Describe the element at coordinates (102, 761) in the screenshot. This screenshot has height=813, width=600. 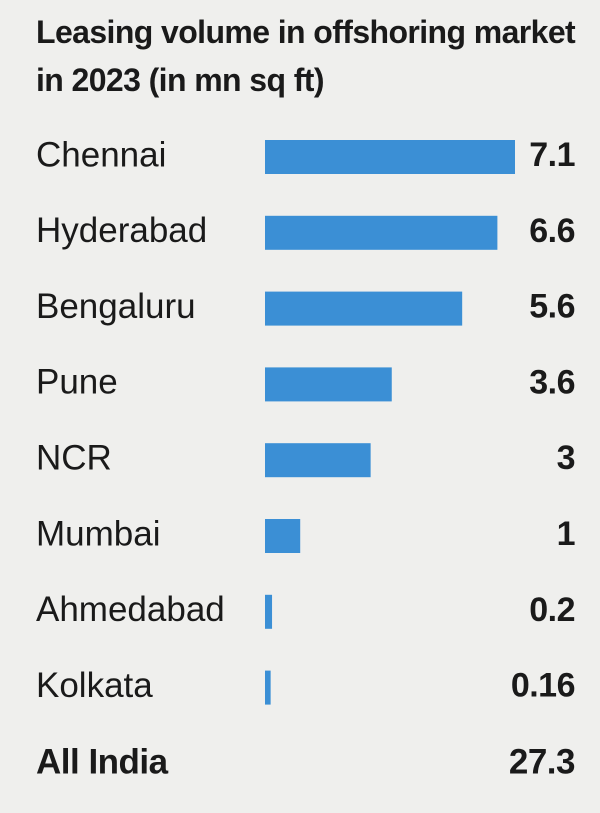
I see `total-label: All India` at that location.